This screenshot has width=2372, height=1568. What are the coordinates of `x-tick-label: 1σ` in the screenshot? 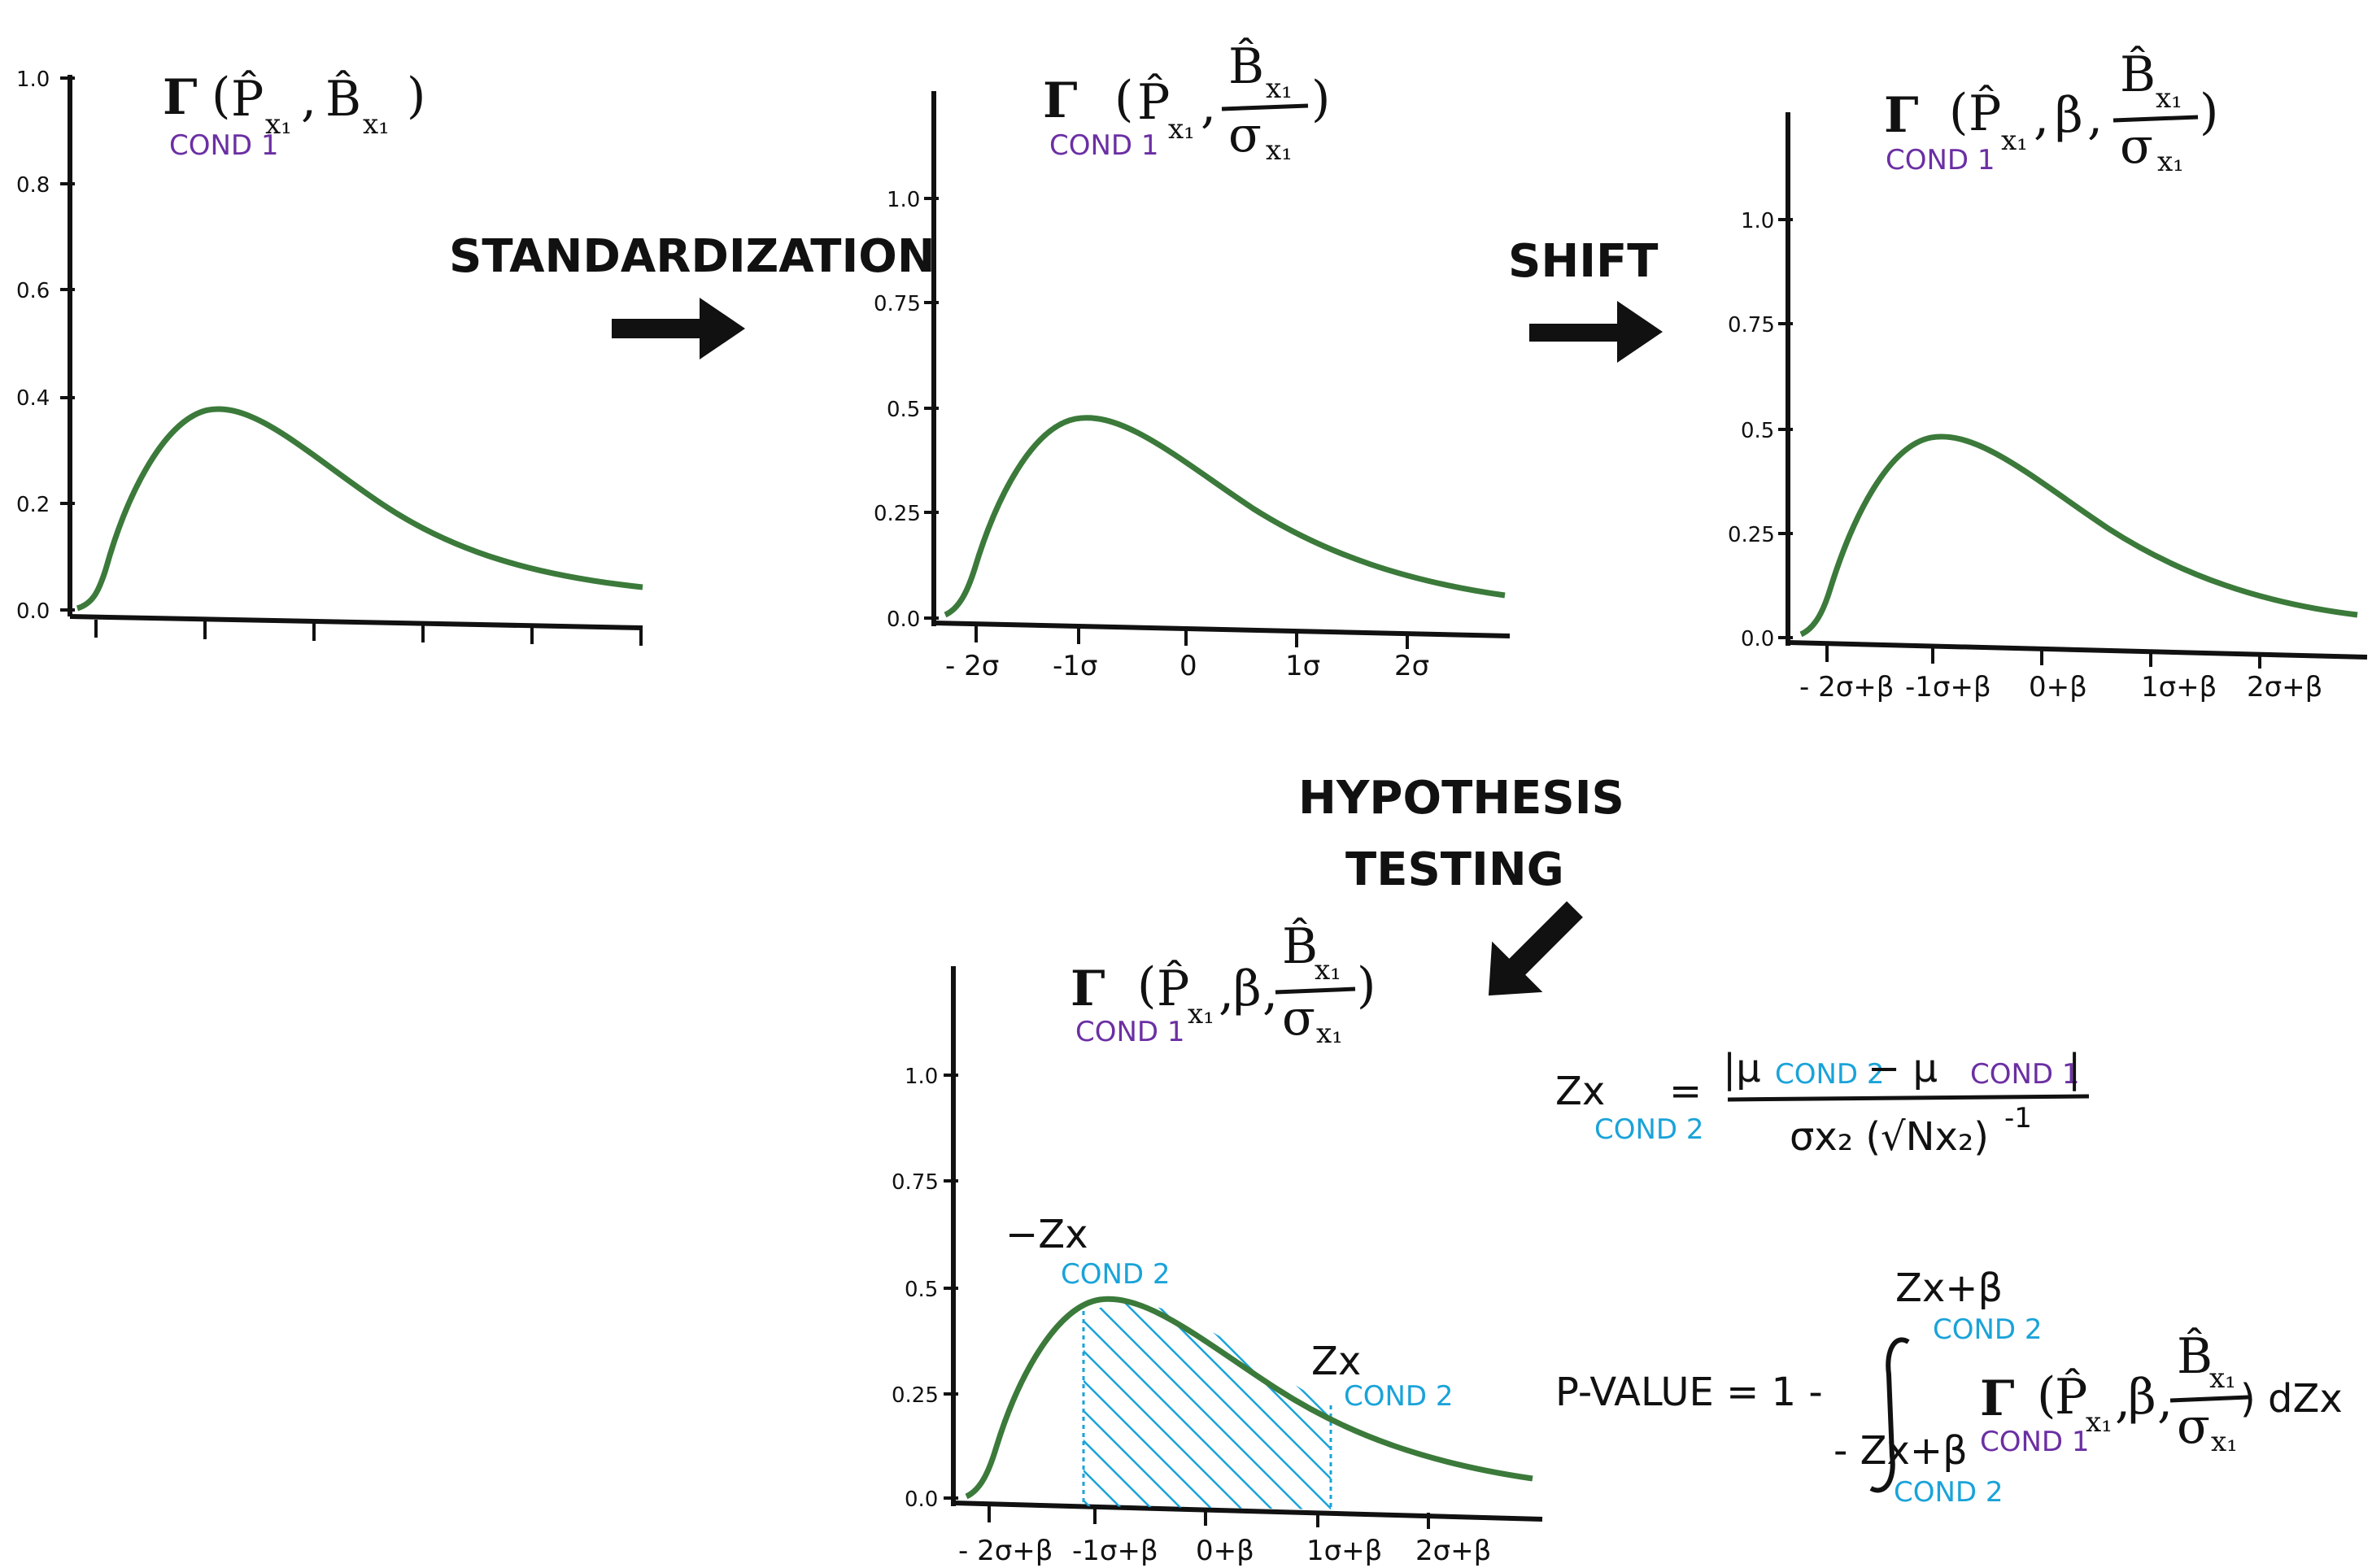 It's located at (1302, 666).